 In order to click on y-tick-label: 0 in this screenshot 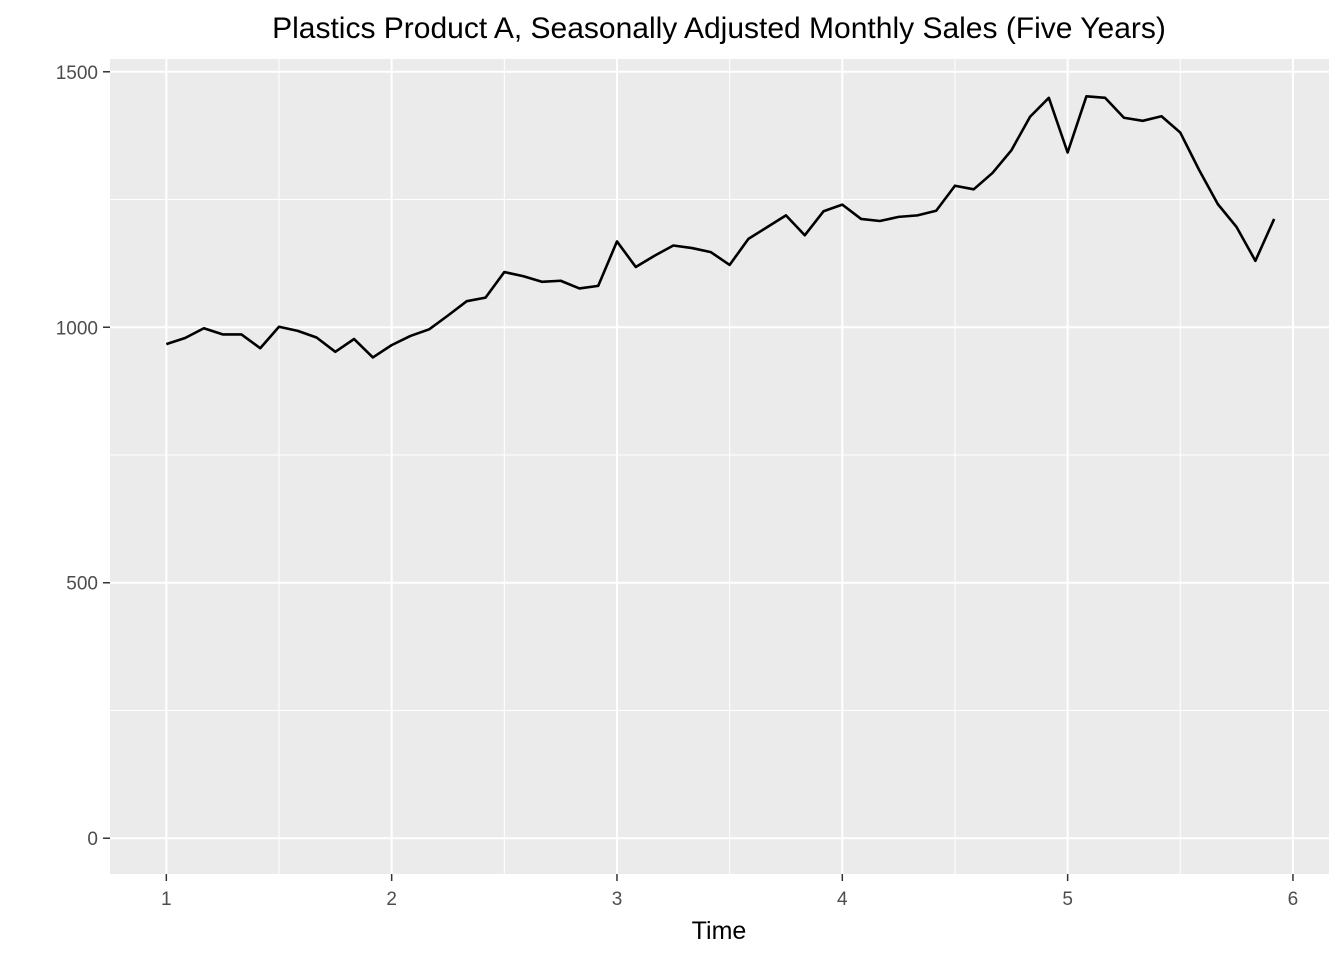, I will do `click(92, 839)`.